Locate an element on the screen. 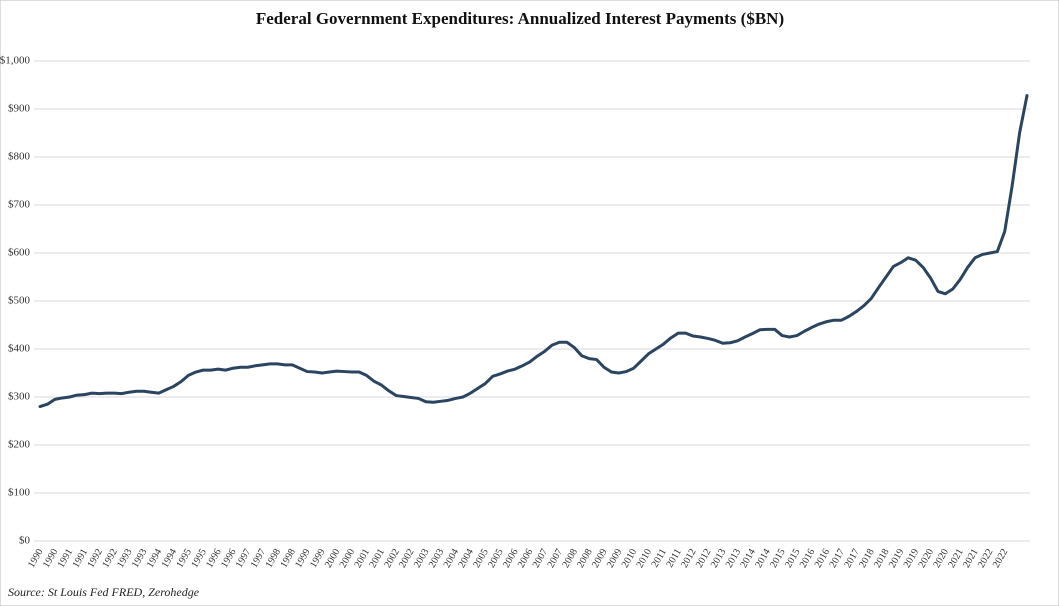  y-tick-label: $100 is located at coordinates (19, 493).